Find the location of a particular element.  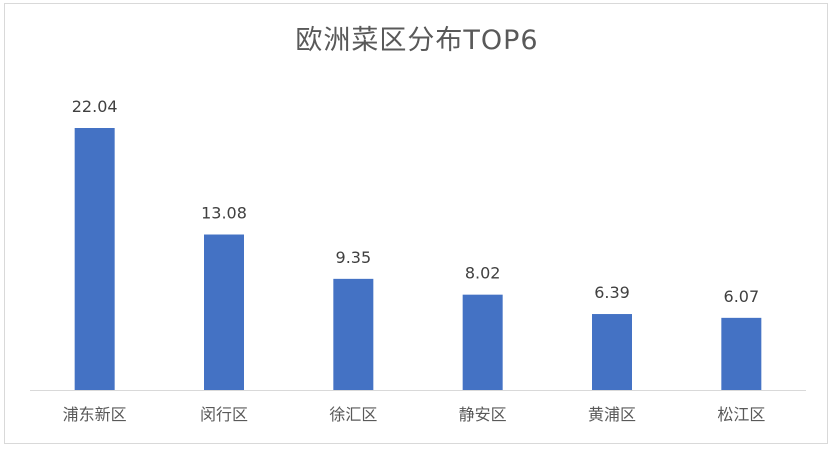

chart-title: 欧洲菜区分布TOP6 is located at coordinates (417, 40).